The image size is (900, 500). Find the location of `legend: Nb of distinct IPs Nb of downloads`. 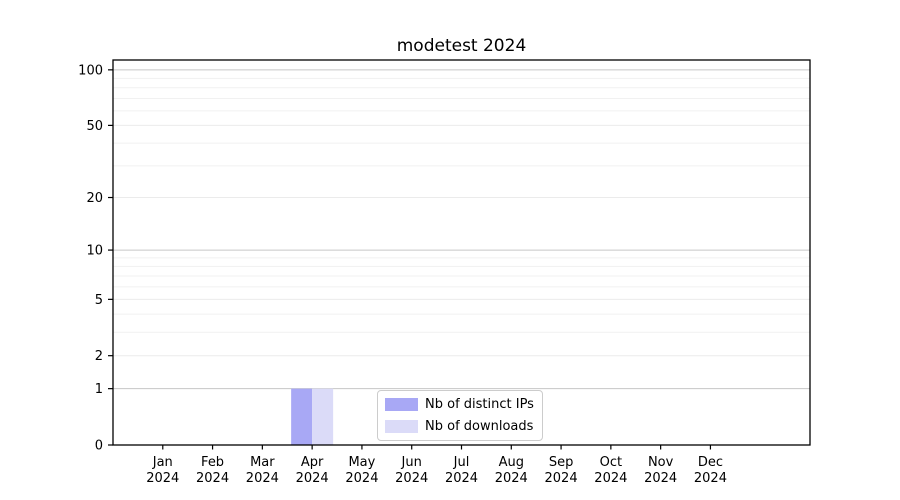

legend: Nb of distinct IPs Nb of downloads is located at coordinates (460, 415).